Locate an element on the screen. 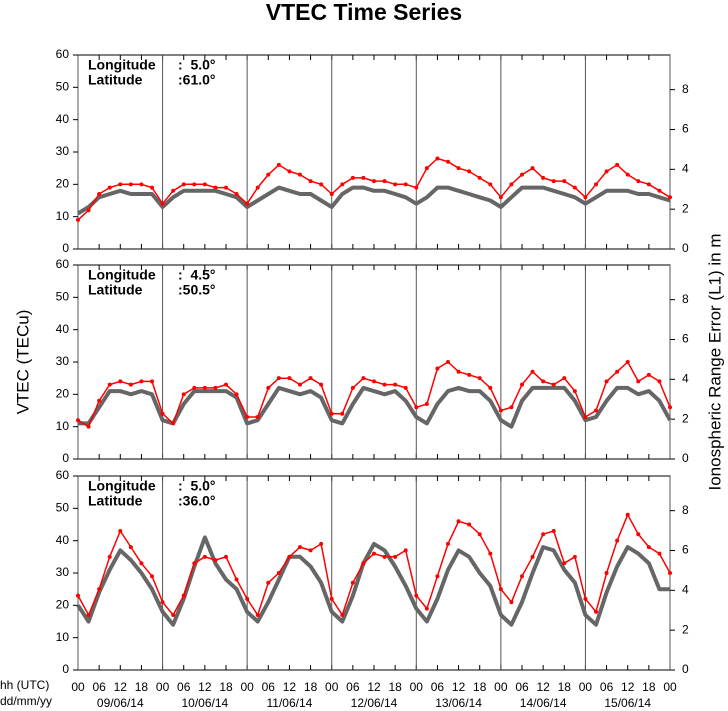  date-label: 09/06/14 is located at coordinates (120, 703).